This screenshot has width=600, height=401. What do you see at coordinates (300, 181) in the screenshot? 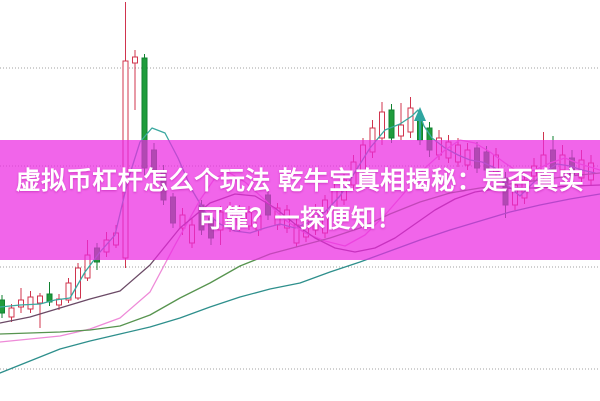
I see `headline-line-1: 虚拟币杠杆怎么个玩法 乾牛宝真相揭秘：是否真实` at bounding box center [300, 181].